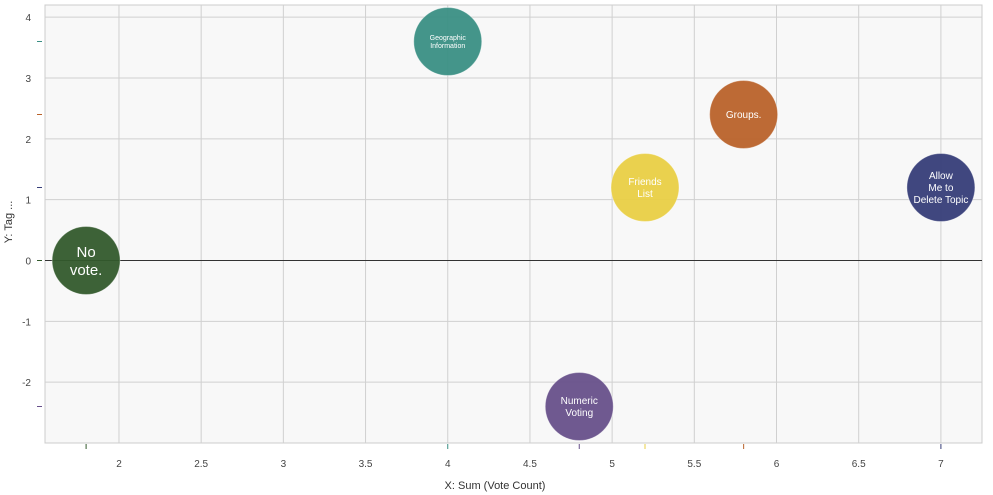 This screenshot has width=993, height=495. What do you see at coordinates (579, 401) in the screenshot?
I see `bubble-label-line: Numeric` at bounding box center [579, 401].